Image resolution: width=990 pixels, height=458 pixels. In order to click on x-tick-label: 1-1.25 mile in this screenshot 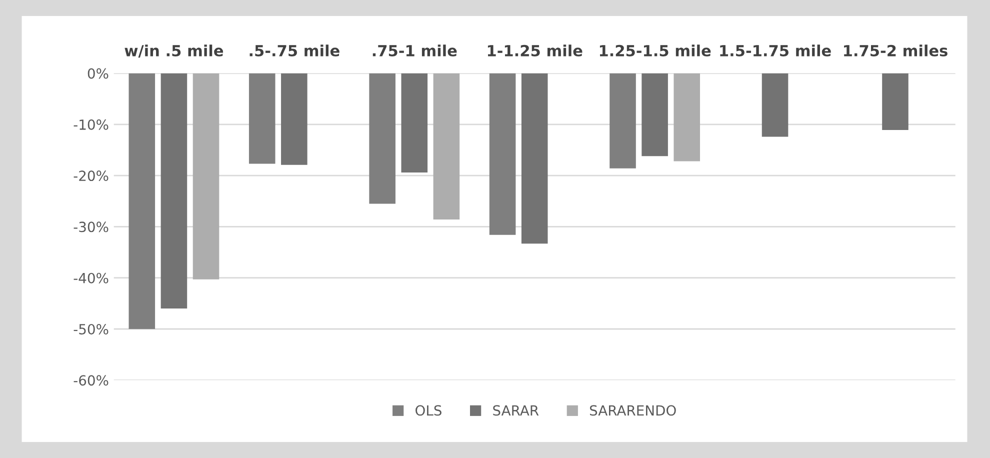, I will do `click(535, 50)`.